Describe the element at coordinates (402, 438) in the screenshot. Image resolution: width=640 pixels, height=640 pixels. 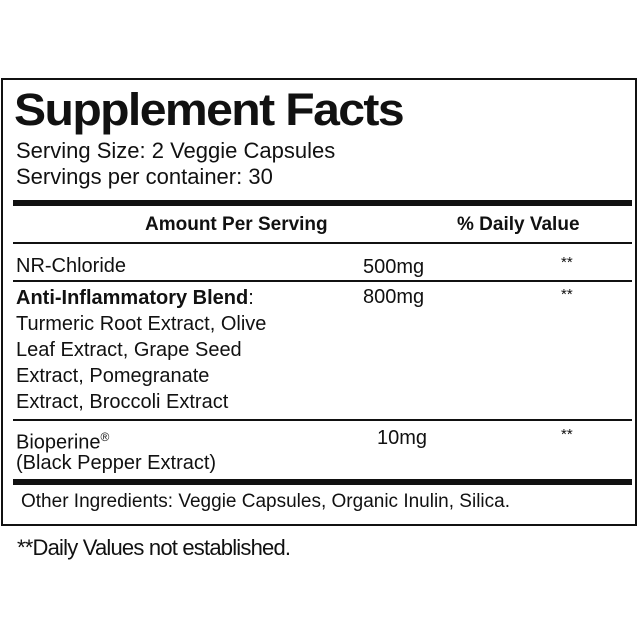
I see `ingredient-amount: 10mg` at that location.